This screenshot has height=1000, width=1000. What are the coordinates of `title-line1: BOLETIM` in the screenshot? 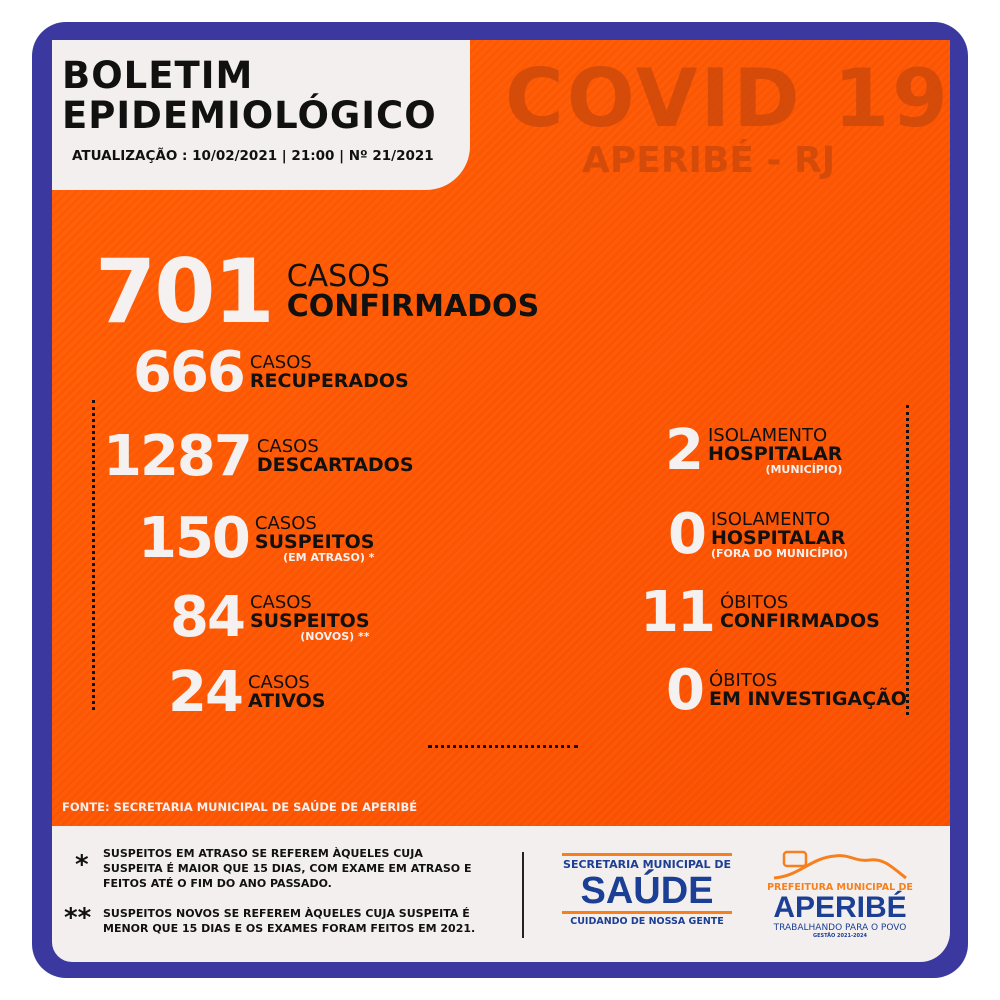 It's located at (158, 75).